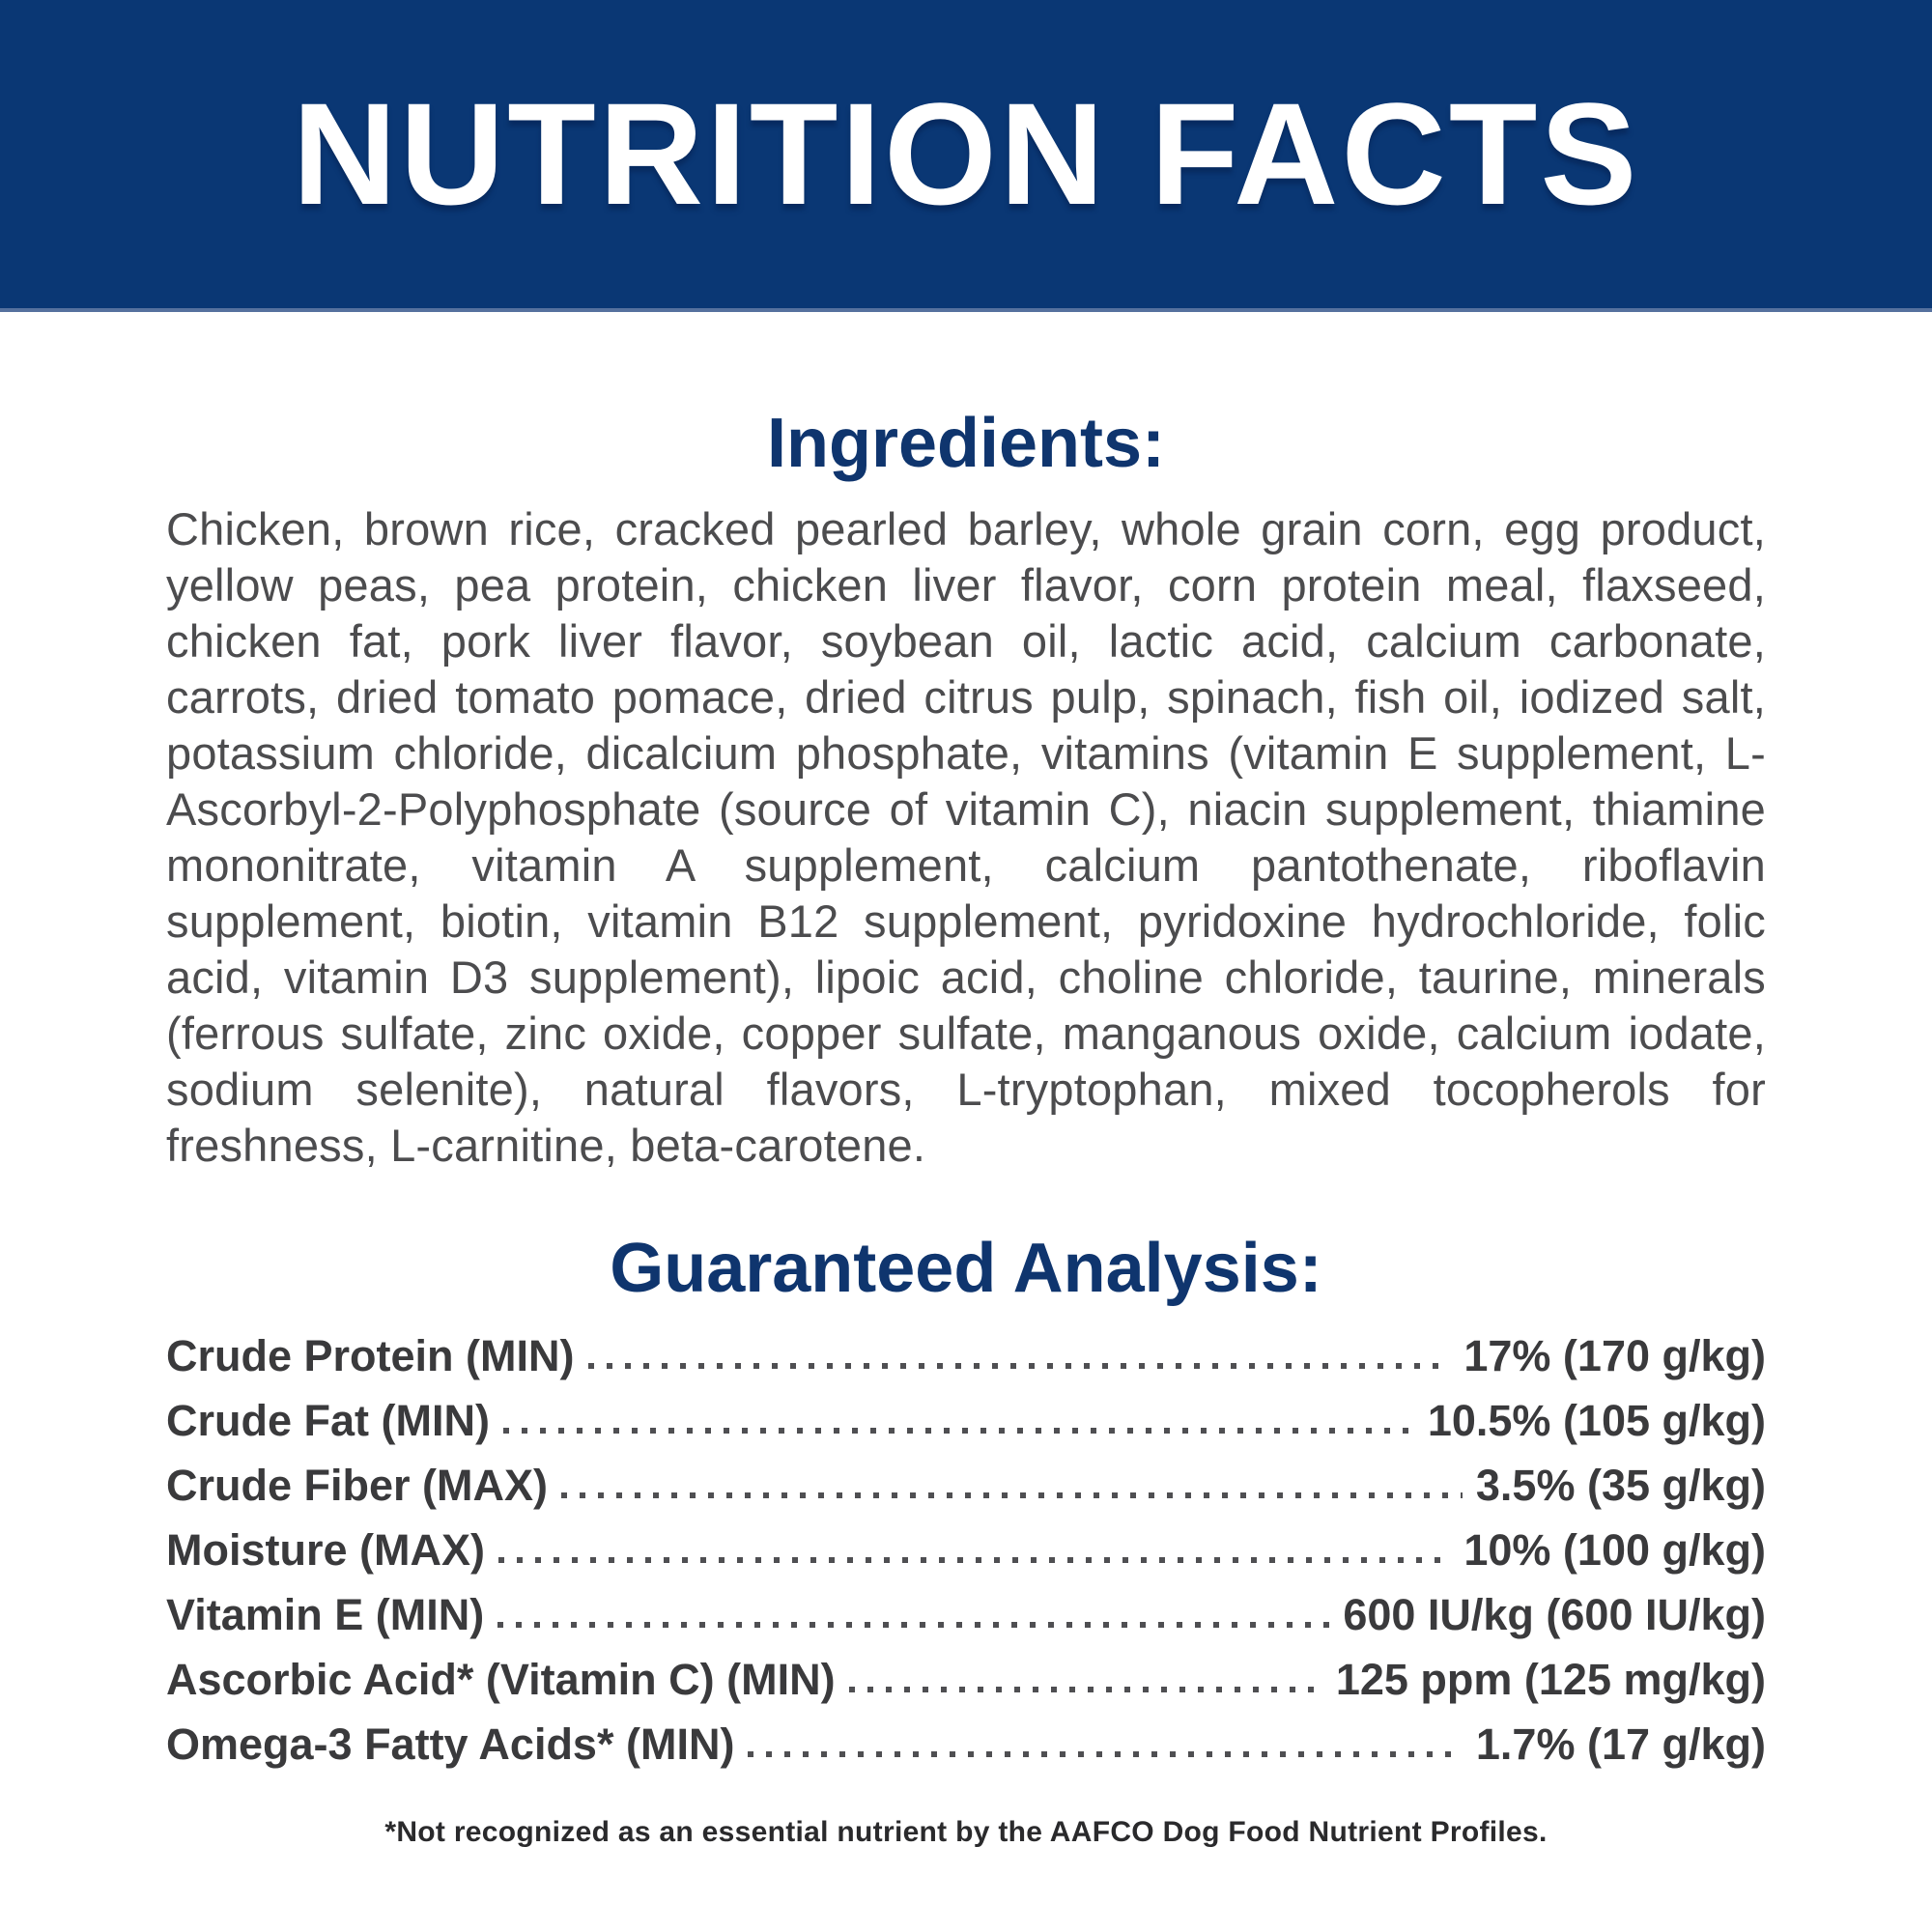 This screenshot has width=1932, height=1932. I want to click on analysis-row-vitamin-e: Vitamin E (MIN) 600 IU/kg (600 IU/kg), so click(966, 1614).